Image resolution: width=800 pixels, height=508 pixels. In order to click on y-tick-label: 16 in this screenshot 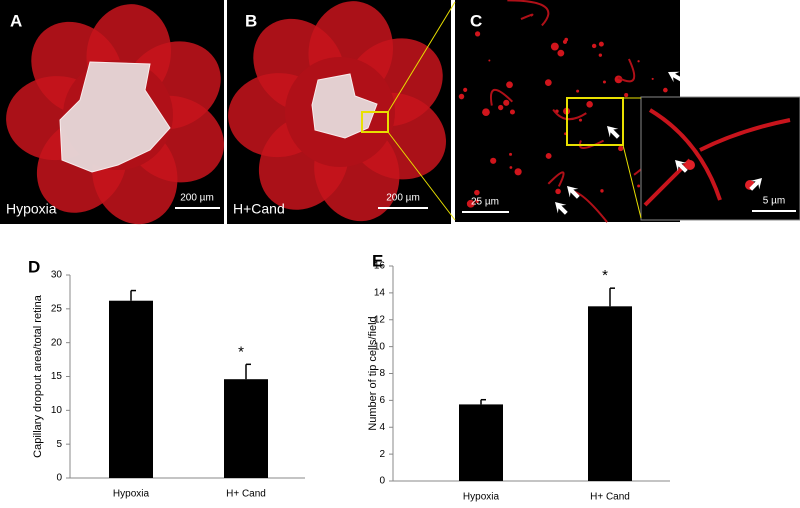, I will do `click(380, 266)`.